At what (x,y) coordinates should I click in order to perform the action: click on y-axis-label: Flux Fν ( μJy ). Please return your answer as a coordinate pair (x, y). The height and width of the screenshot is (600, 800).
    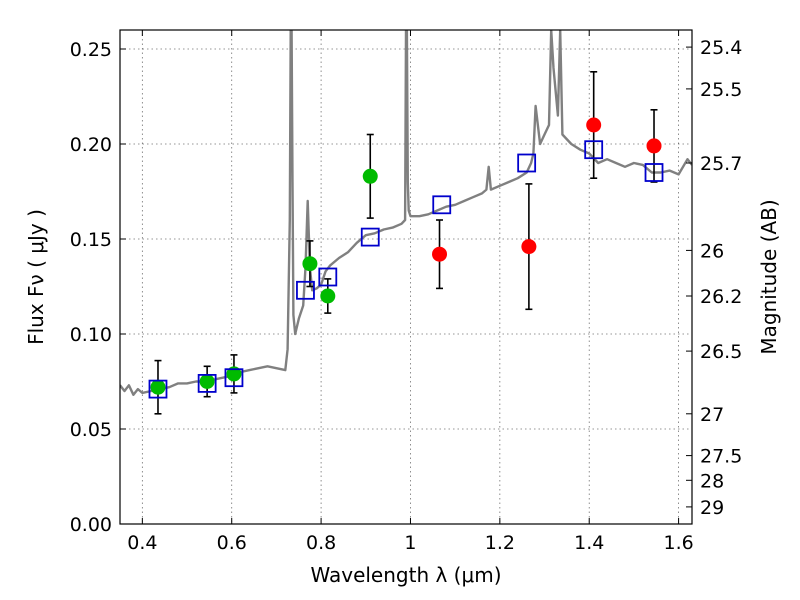
    Looking at the image, I should click on (36, 277).